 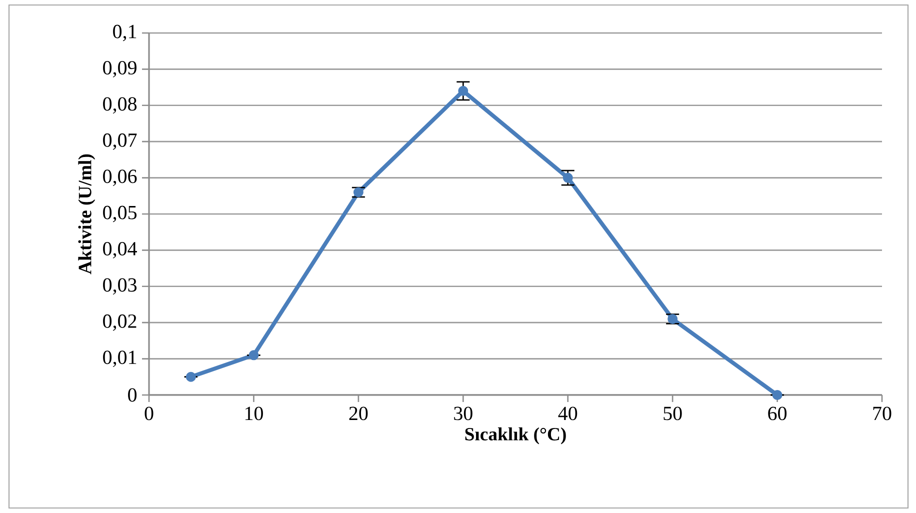 I want to click on x-tick-label: 70, so click(x=882, y=413).